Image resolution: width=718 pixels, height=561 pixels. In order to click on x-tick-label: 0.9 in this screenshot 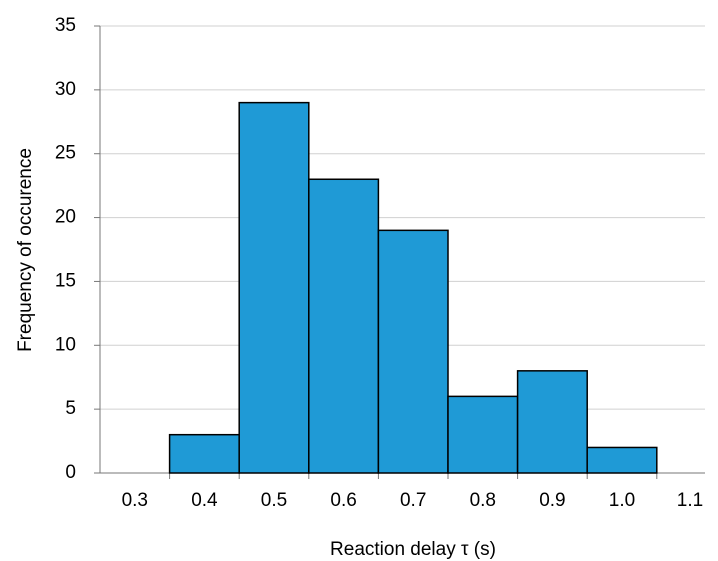, I will do `click(552, 500)`.